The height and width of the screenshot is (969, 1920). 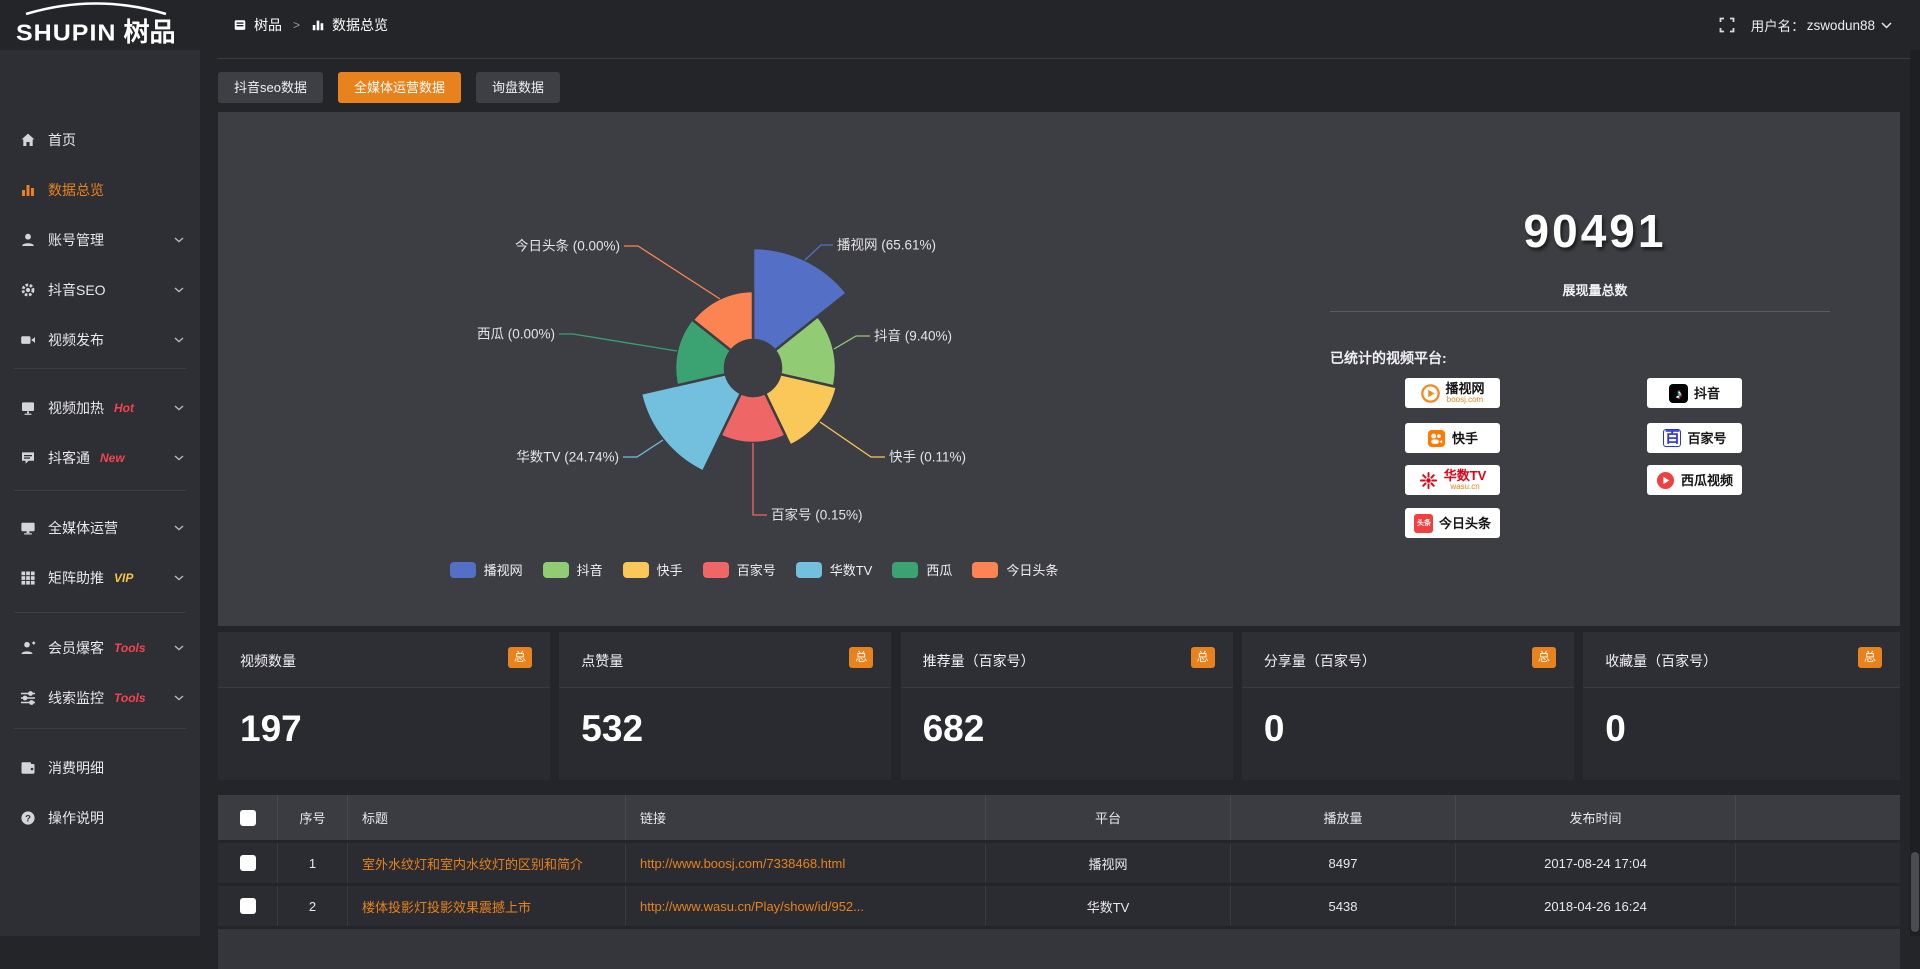 I want to click on scrollbar-thumb, so click(x=1915, y=892).